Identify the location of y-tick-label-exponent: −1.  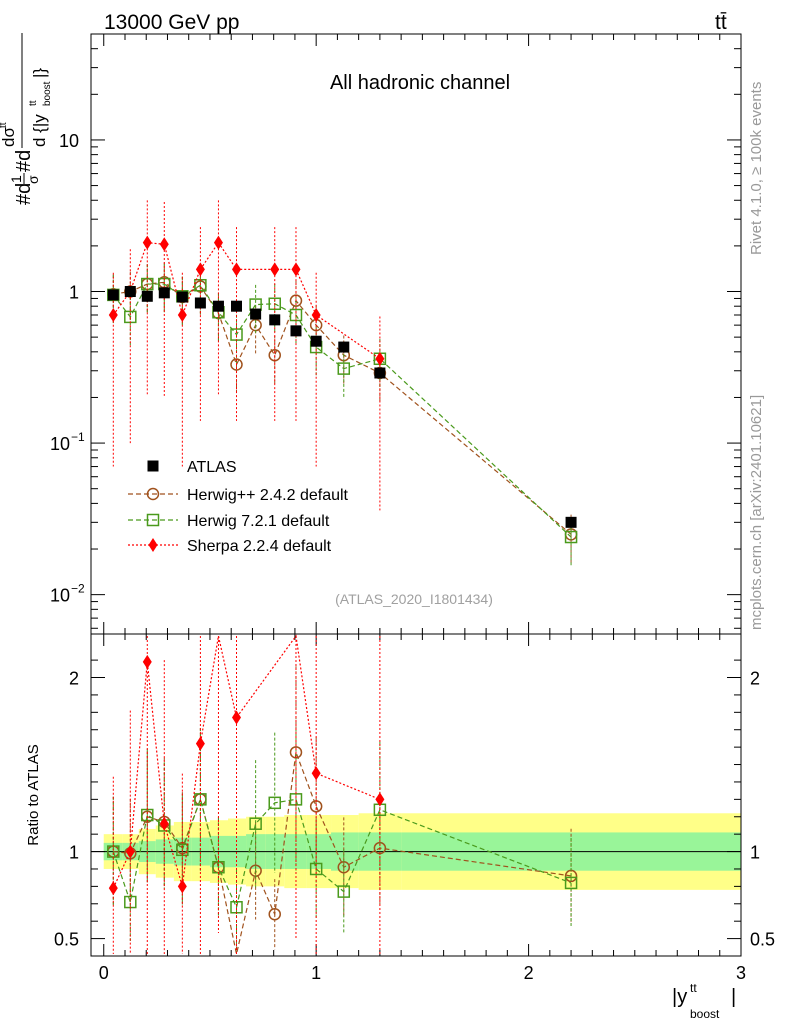
(78, 437).